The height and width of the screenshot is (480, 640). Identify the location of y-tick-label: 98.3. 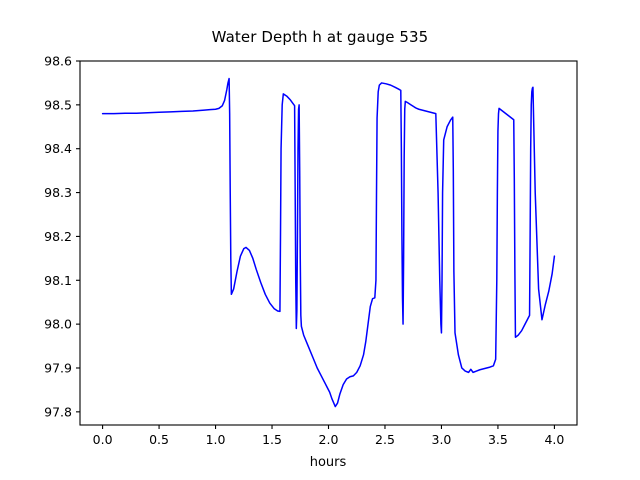
(58, 192).